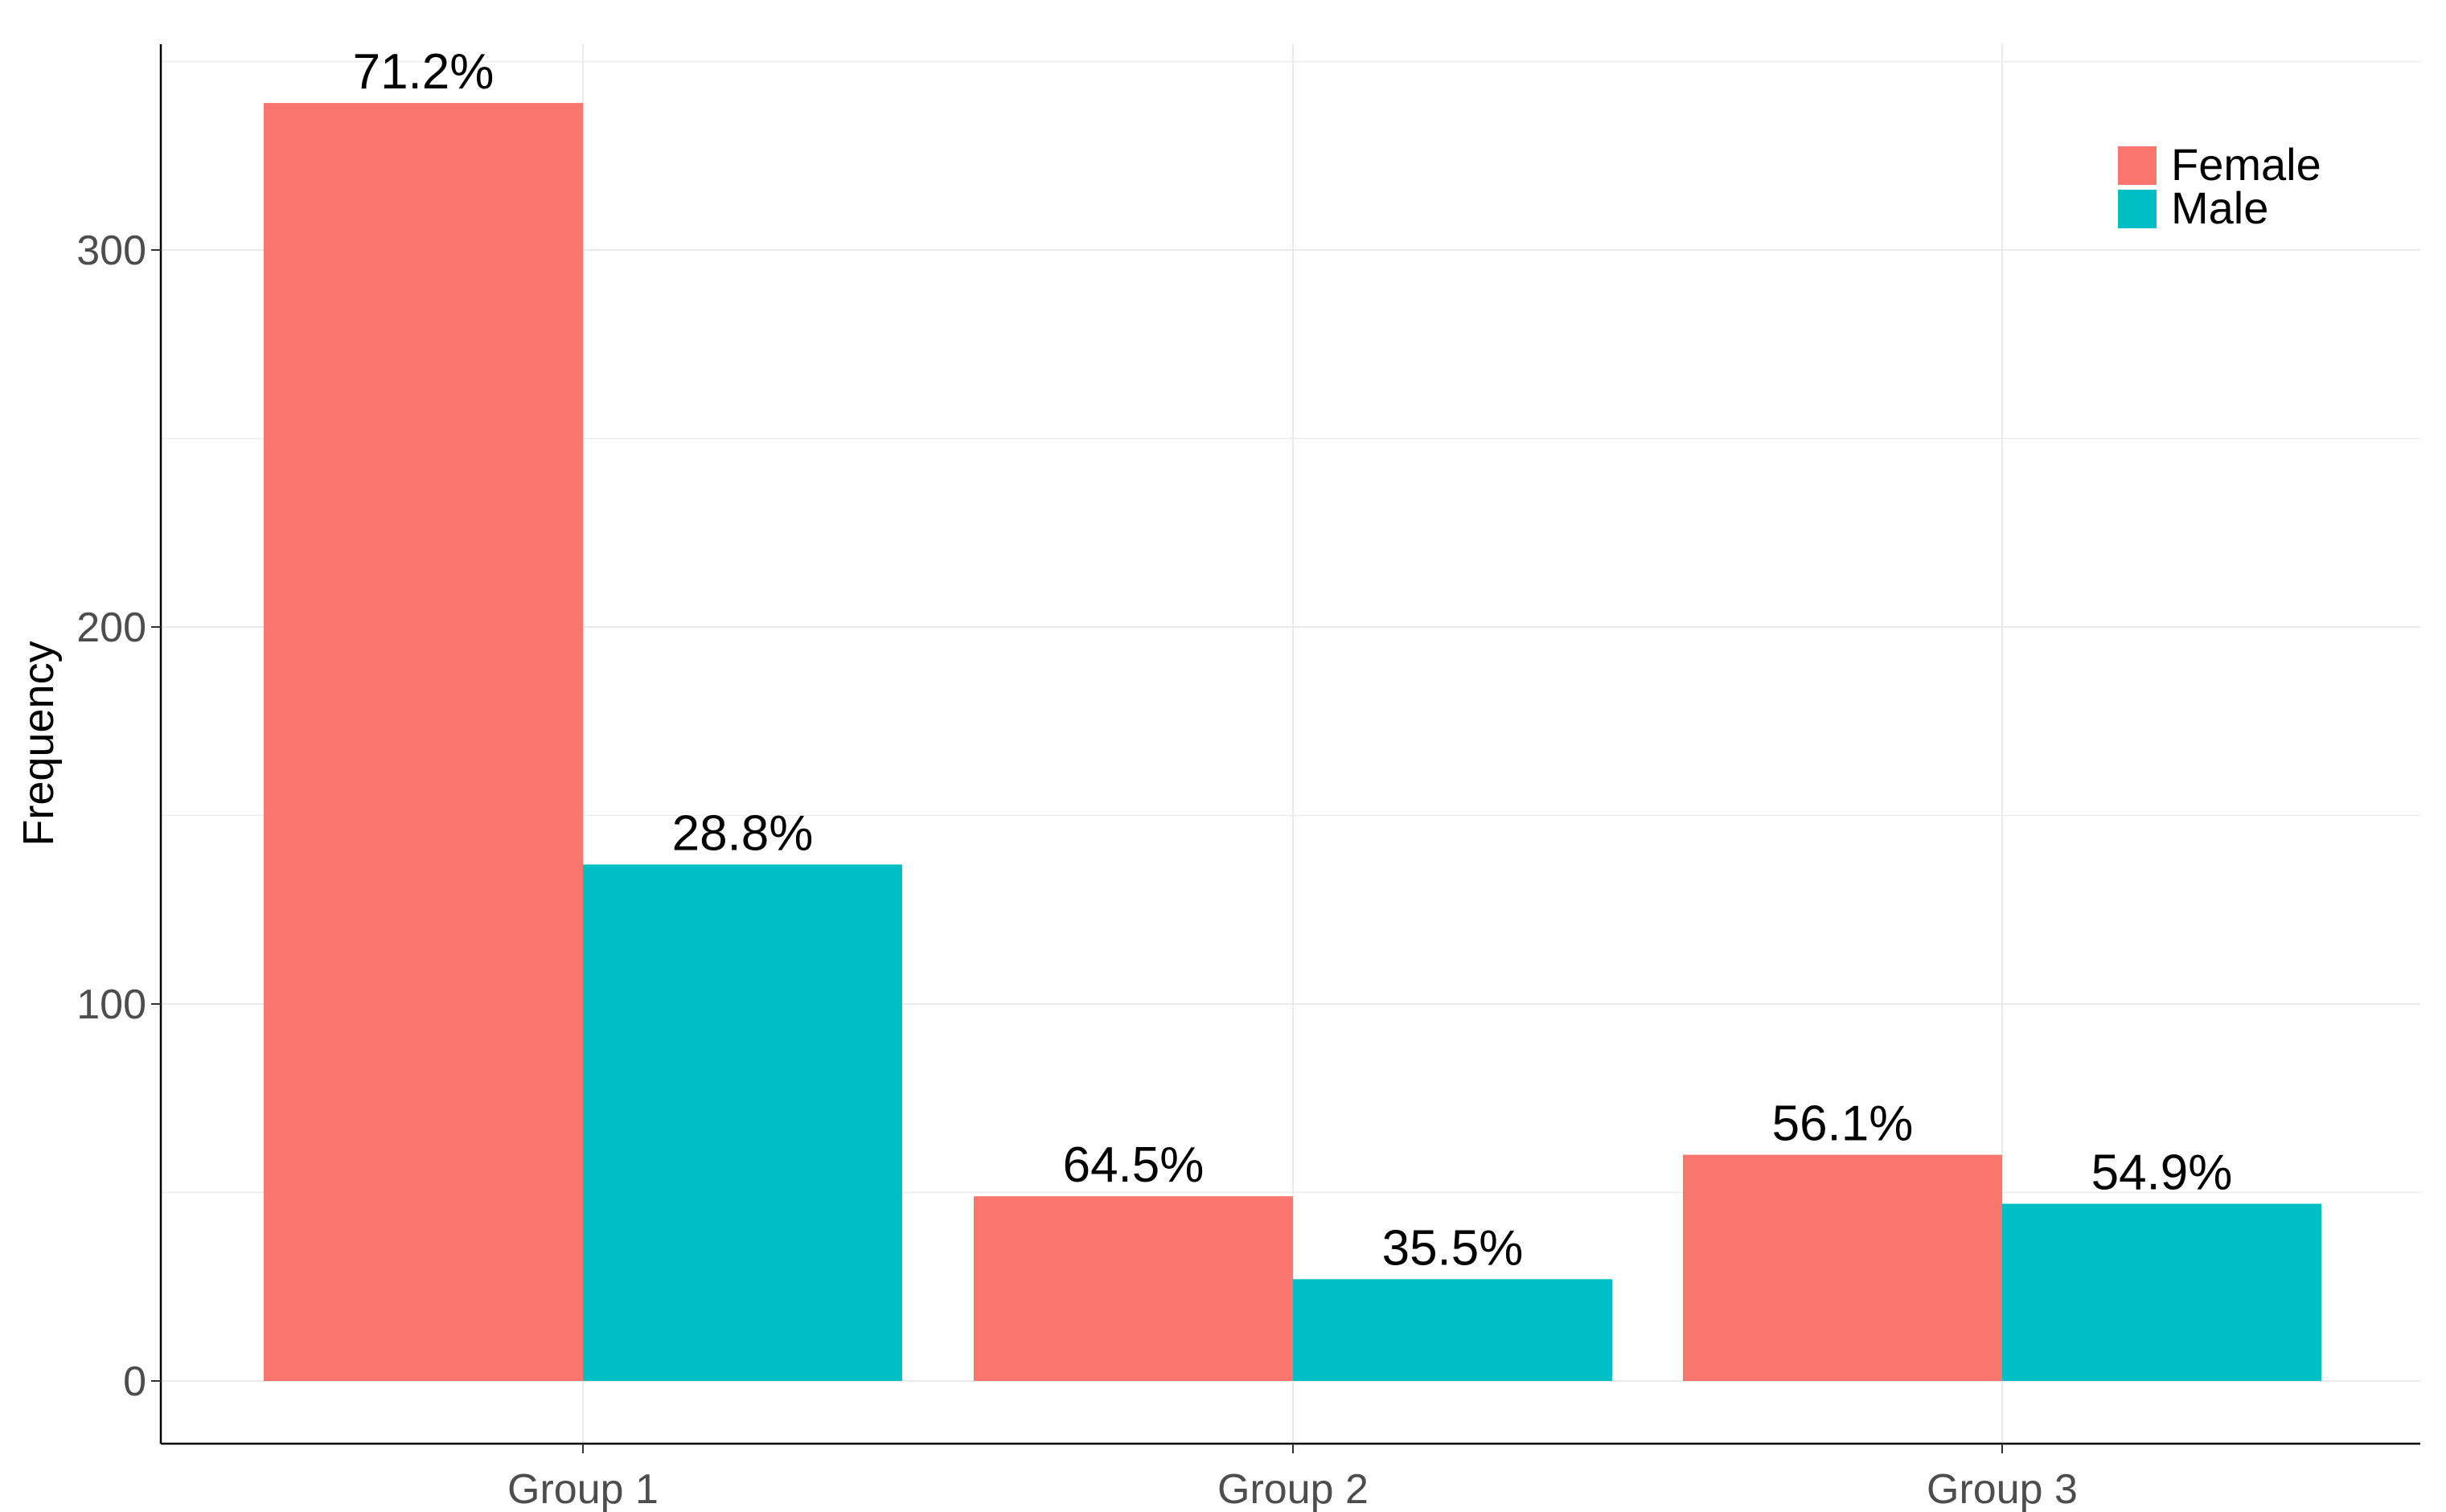  I want to click on data-label-male-3: 54.9%, so click(2162, 1173).